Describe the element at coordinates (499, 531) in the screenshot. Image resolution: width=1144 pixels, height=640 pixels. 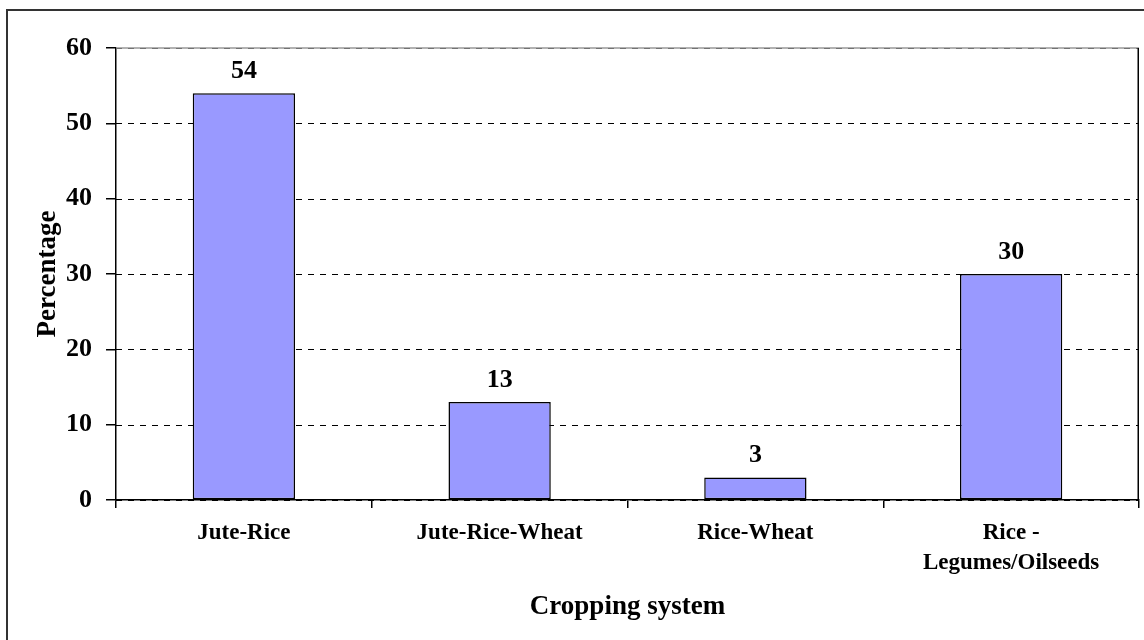
I see `x-tick-label: Jute-Rice-Wheat` at that location.